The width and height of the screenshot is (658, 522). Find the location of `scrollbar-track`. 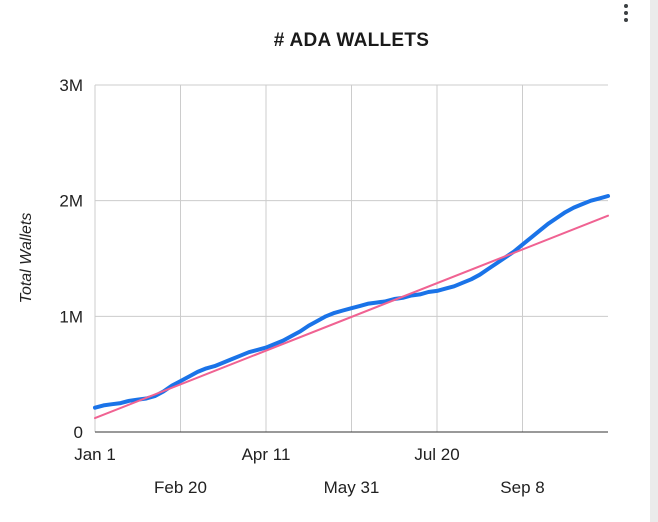

scrollbar-track is located at coordinates (654, 261).